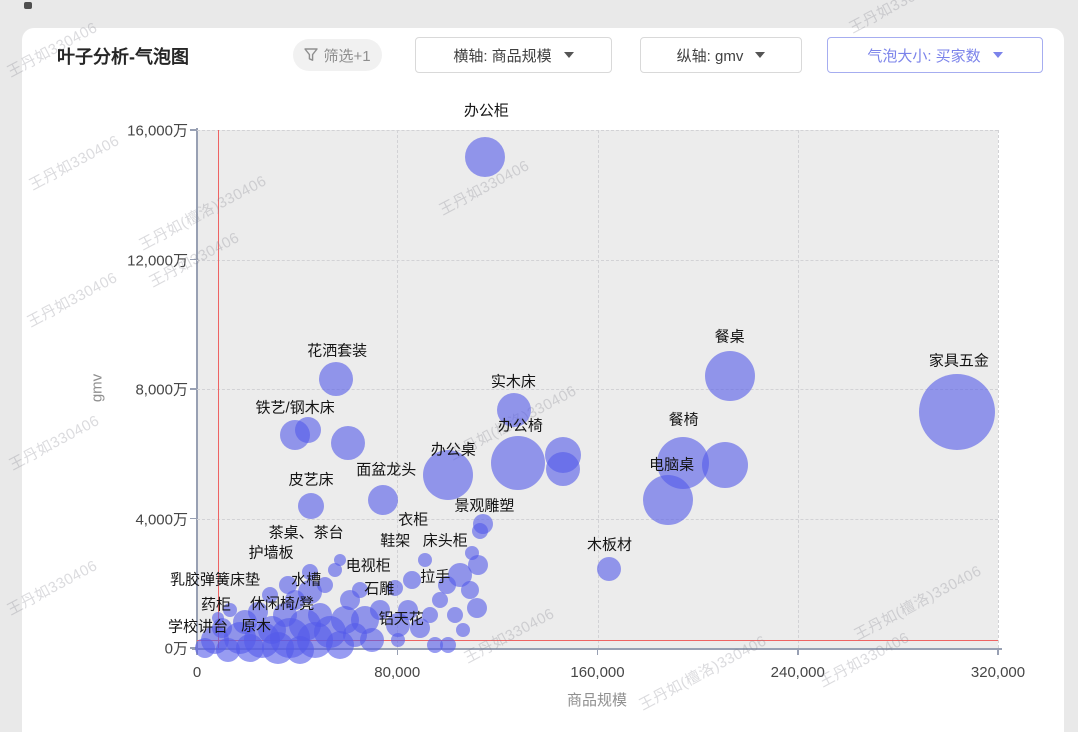 The height and width of the screenshot is (732, 1078). Describe the element at coordinates (197, 391) in the screenshot. I see `y-axis-line` at that location.